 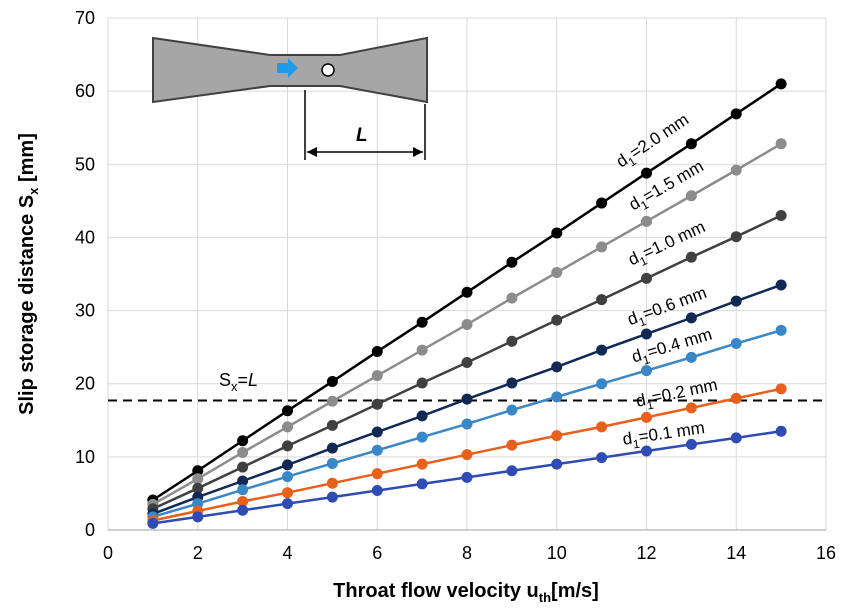 I want to click on y-tick-label: 30, so click(x=85, y=311).